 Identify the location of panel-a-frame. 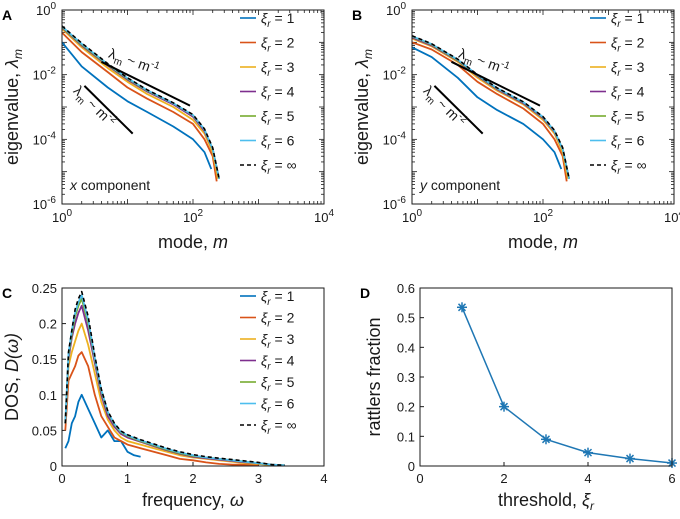
(193, 107).